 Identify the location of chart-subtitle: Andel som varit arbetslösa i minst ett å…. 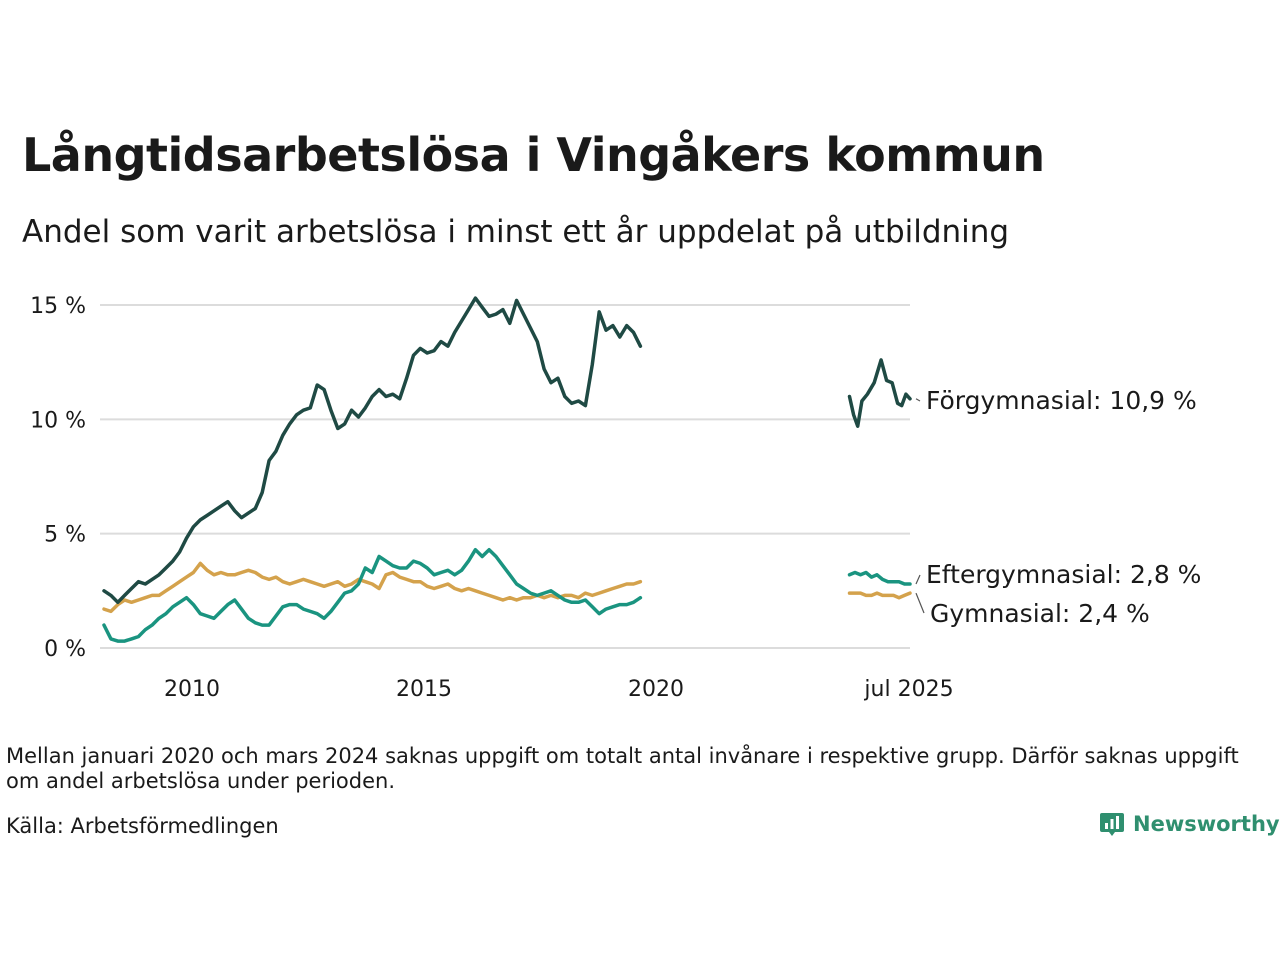
(516, 232).